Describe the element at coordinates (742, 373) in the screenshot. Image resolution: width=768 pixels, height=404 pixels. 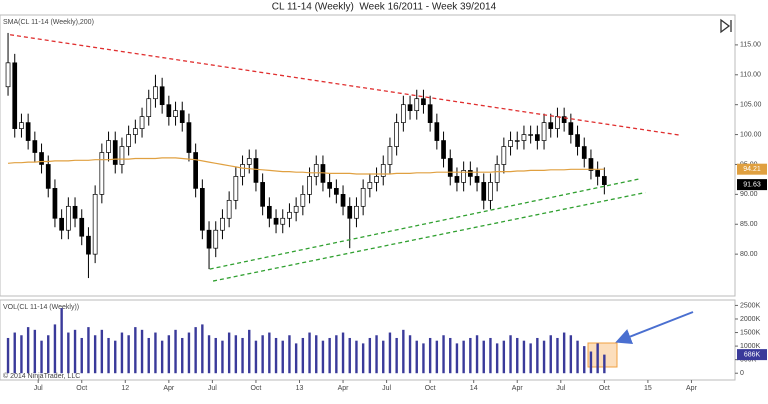
I see `y-tick-label: 0` at that location.